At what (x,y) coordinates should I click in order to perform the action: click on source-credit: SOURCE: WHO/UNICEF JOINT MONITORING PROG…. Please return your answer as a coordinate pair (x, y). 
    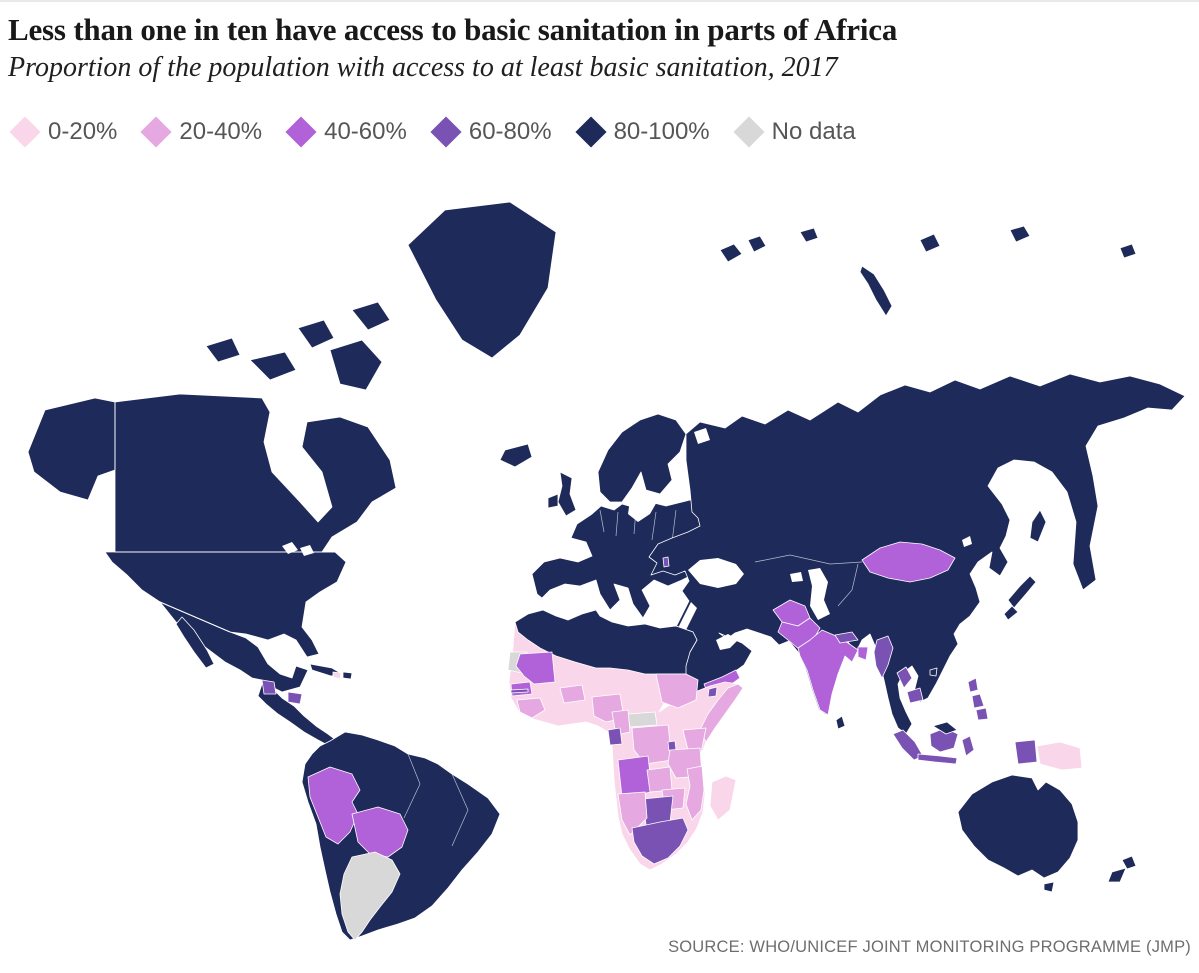
    Looking at the image, I should click on (929, 947).